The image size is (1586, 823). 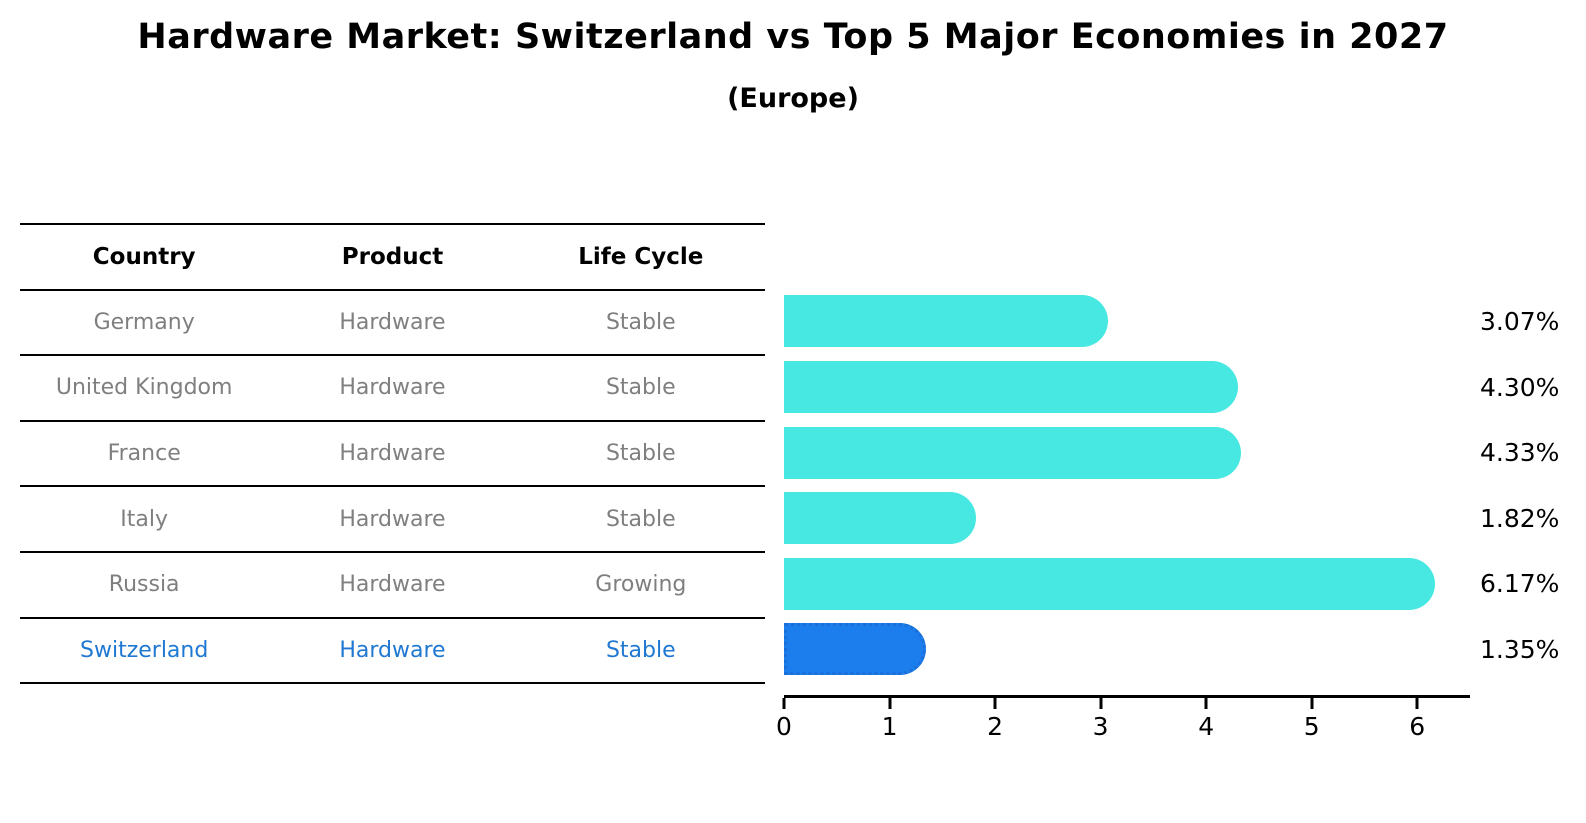 What do you see at coordinates (1100, 726) in the screenshot?
I see `x-axis-tick-label: 3` at bounding box center [1100, 726].